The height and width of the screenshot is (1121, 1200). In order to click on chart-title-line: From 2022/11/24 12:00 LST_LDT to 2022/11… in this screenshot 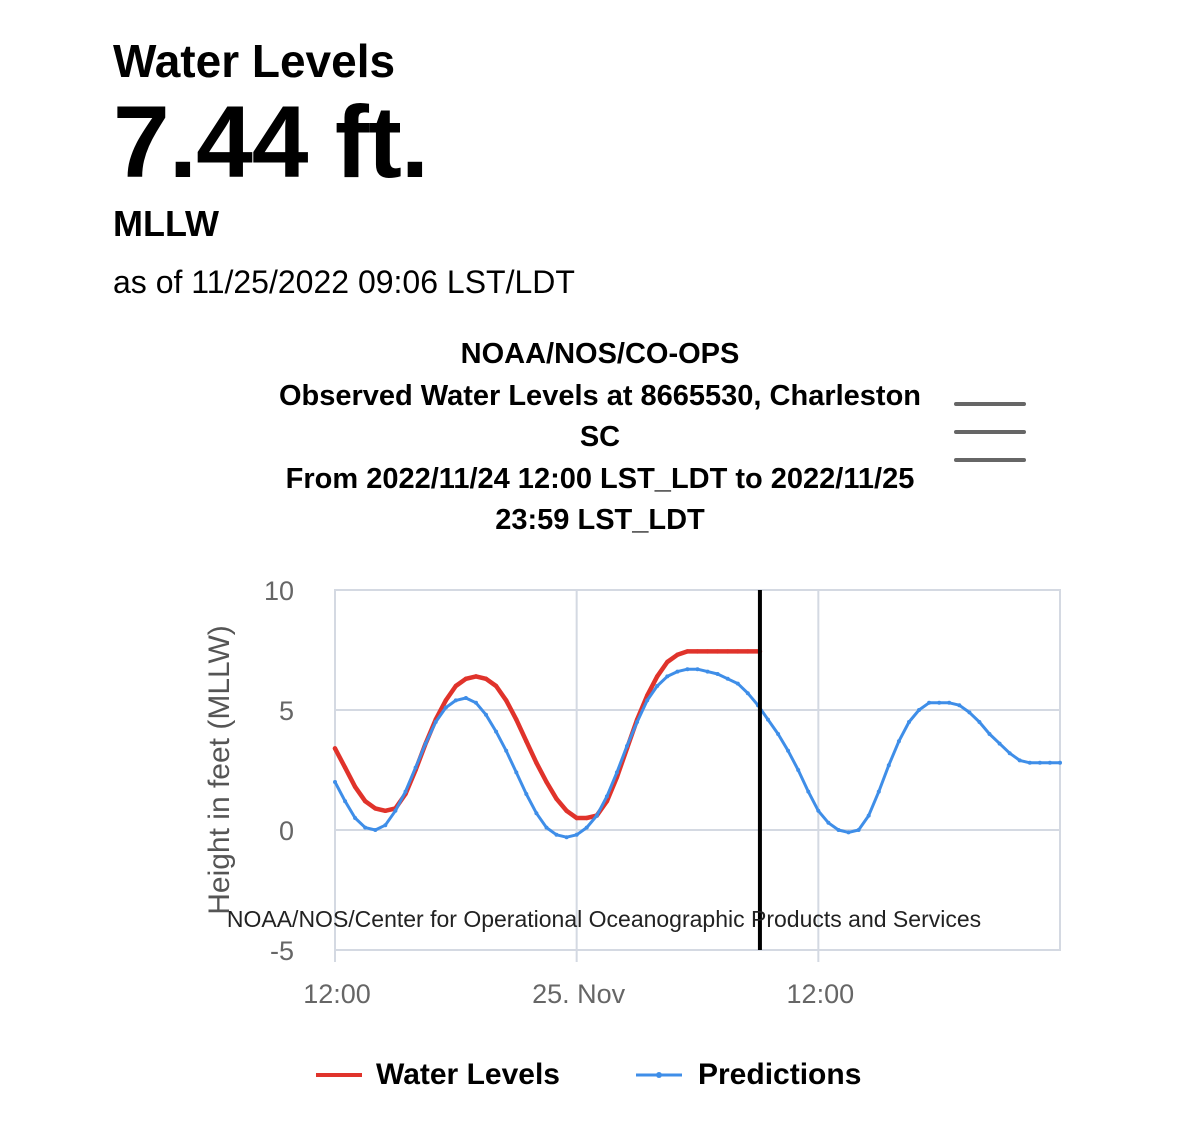, I will do `click(600, 478)`.